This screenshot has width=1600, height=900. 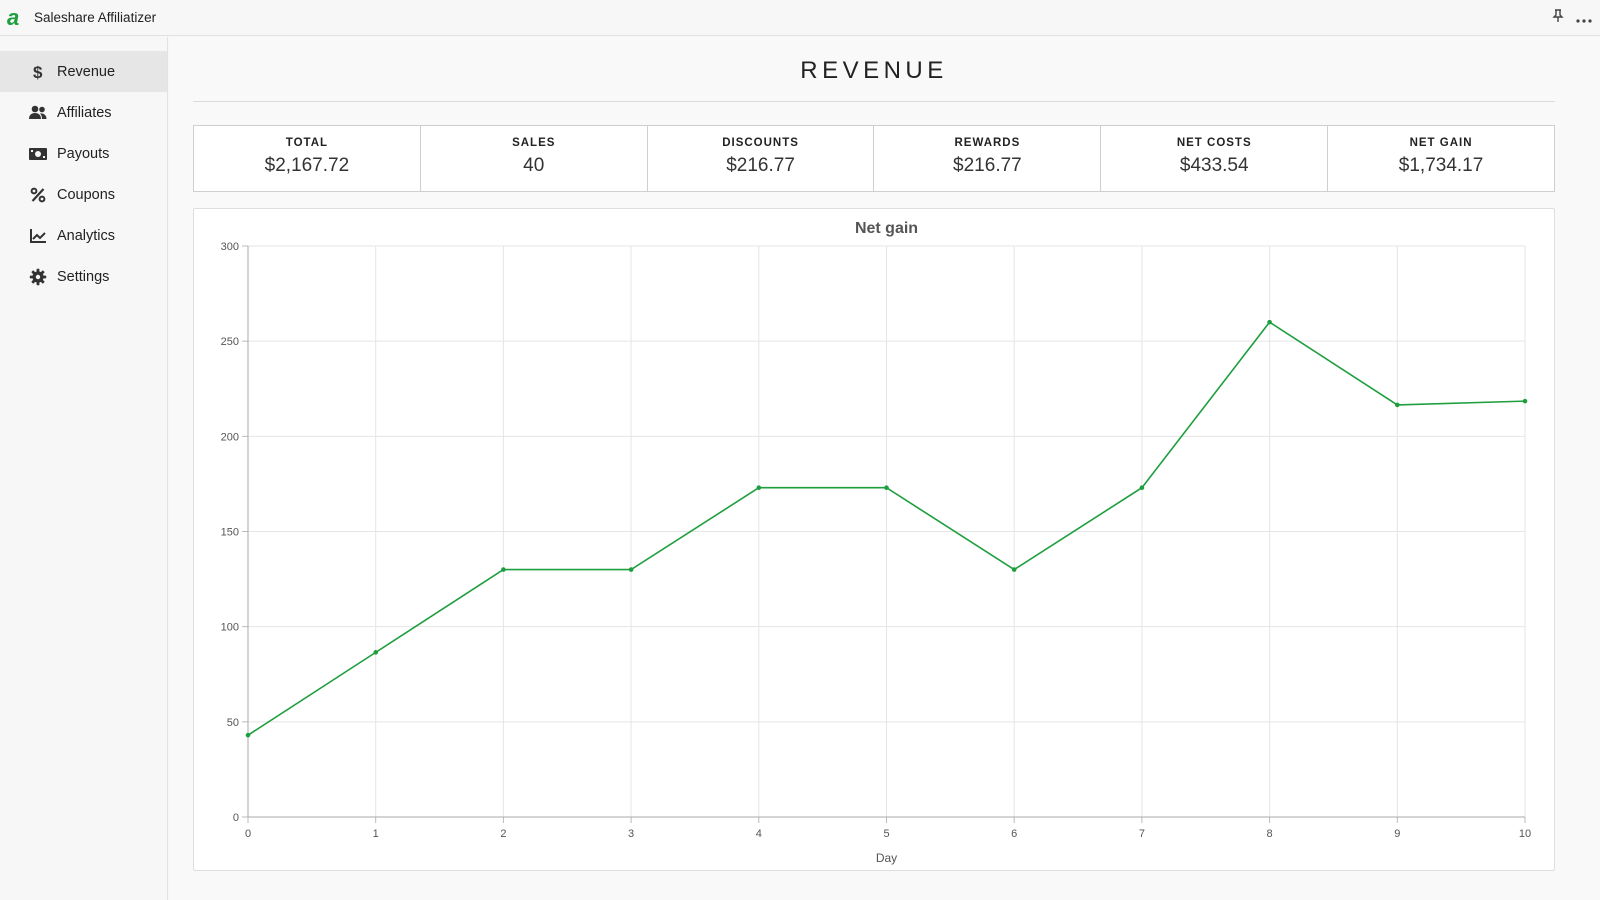 I want to click on app-logo: a, so click(x=16, y=18).